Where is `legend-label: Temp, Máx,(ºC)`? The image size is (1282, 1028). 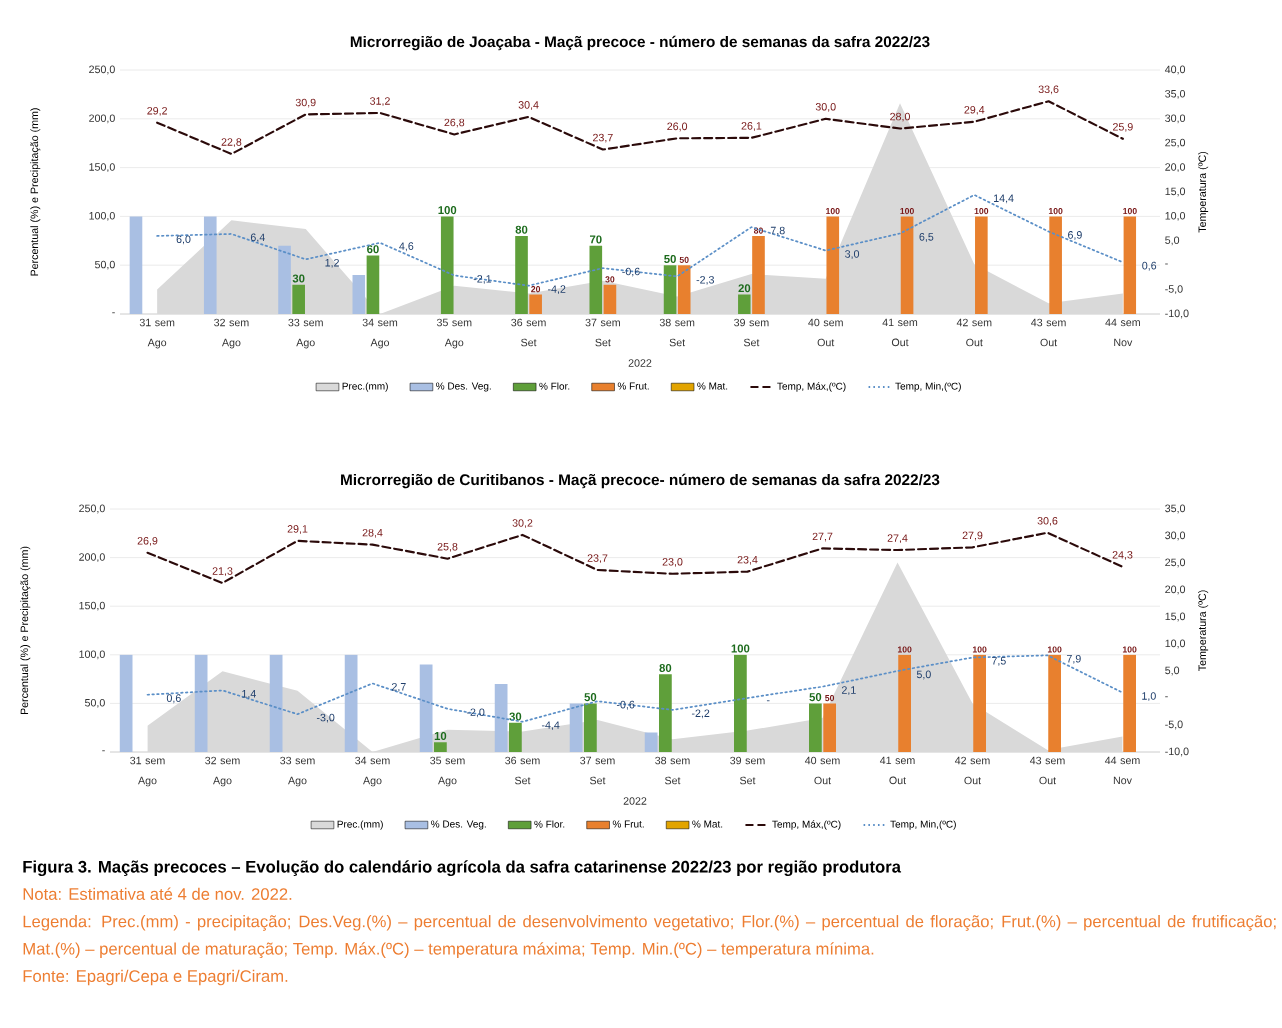 legend-label: Temp, Máx,(ºC) is located at coordinates (811, 387).